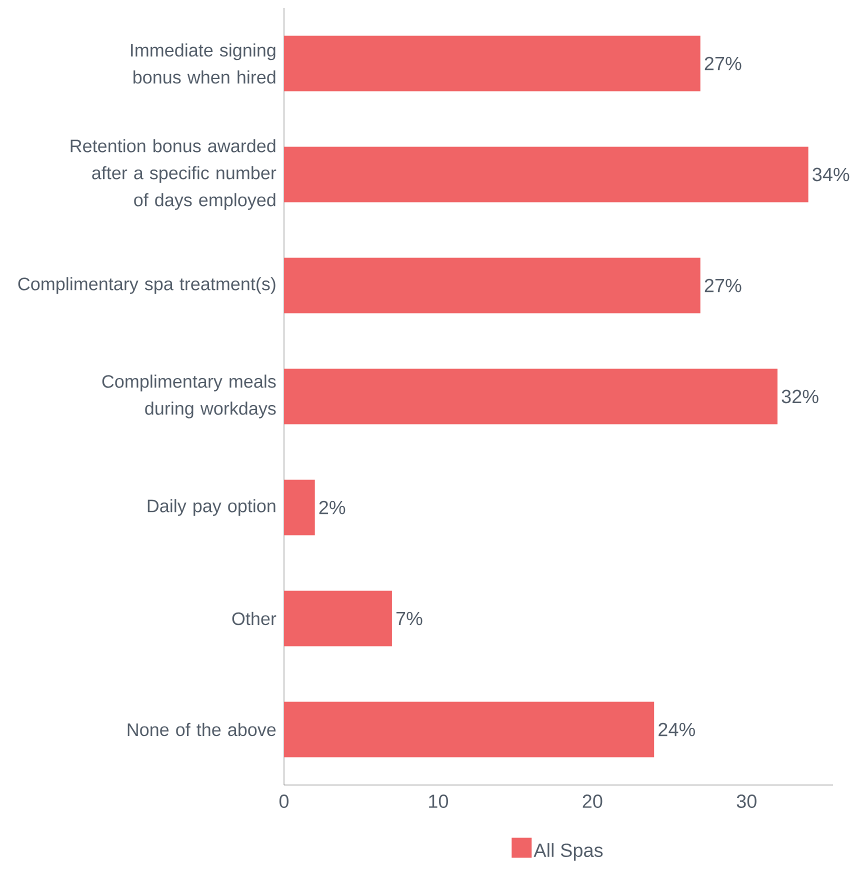 Image resolution: width=860 pixels, height=878 pixels. What do you see at coordinates (254, 619) in the screenshot?
I see `y-tick-label: Other` at bounding box center [254, 619].